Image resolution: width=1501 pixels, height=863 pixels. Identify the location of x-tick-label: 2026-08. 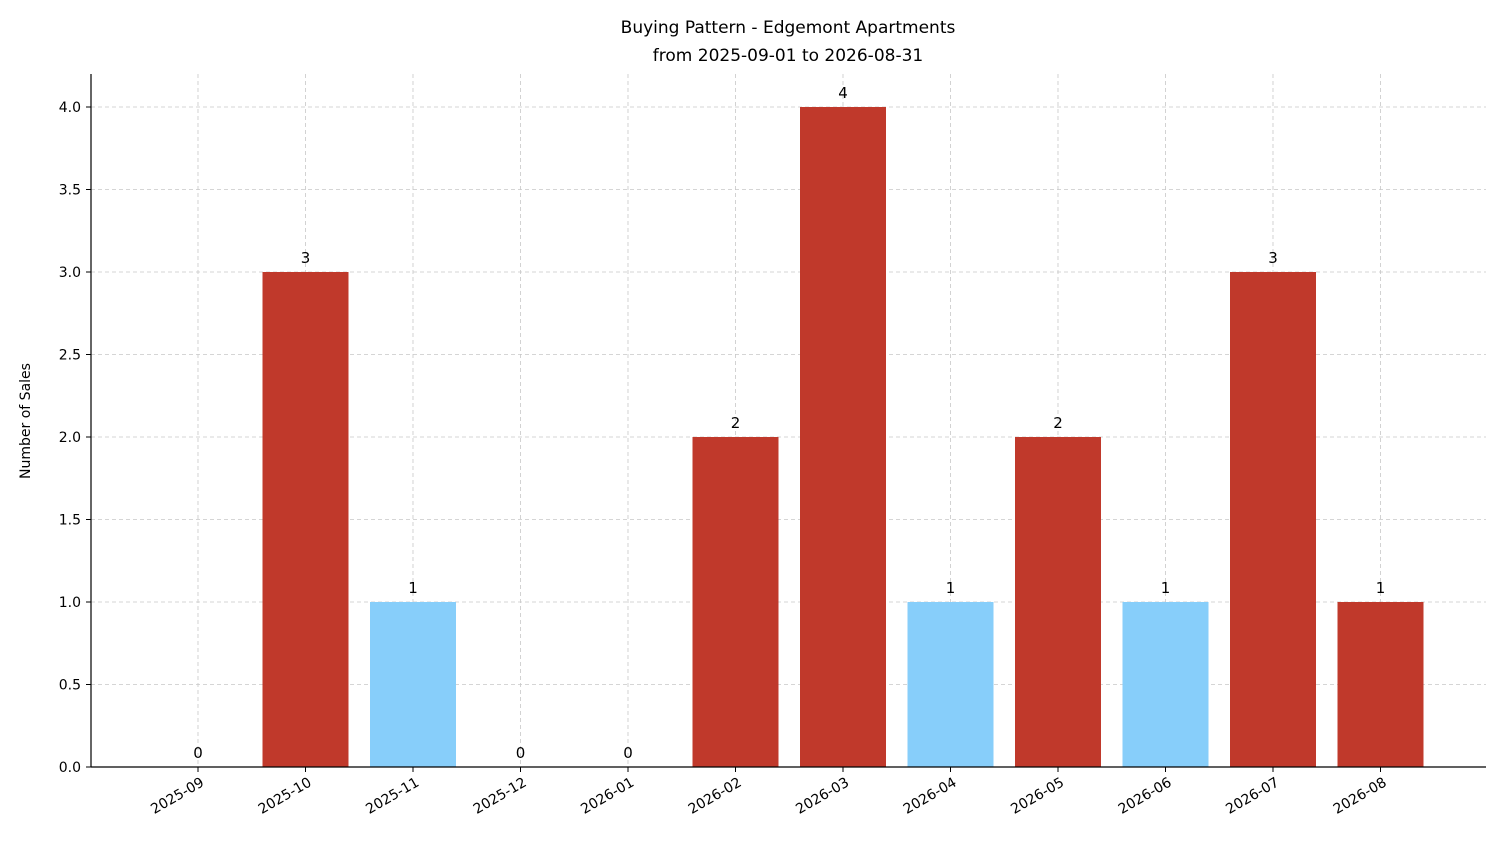
(1360, 796).